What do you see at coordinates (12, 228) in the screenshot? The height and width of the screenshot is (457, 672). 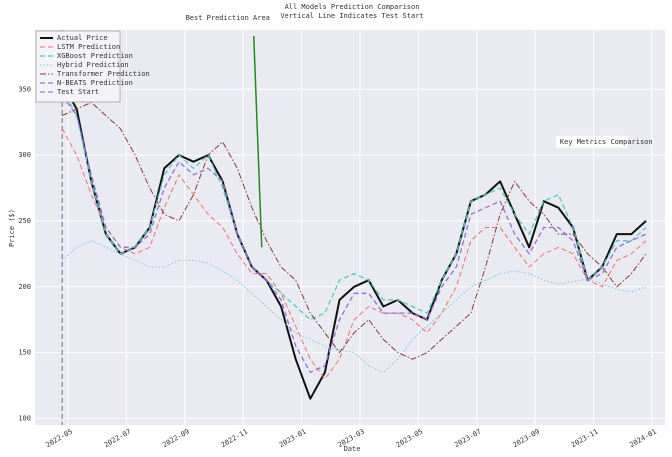 I see `y-axis-label: Price ($)` at bounding box center [12, 228].